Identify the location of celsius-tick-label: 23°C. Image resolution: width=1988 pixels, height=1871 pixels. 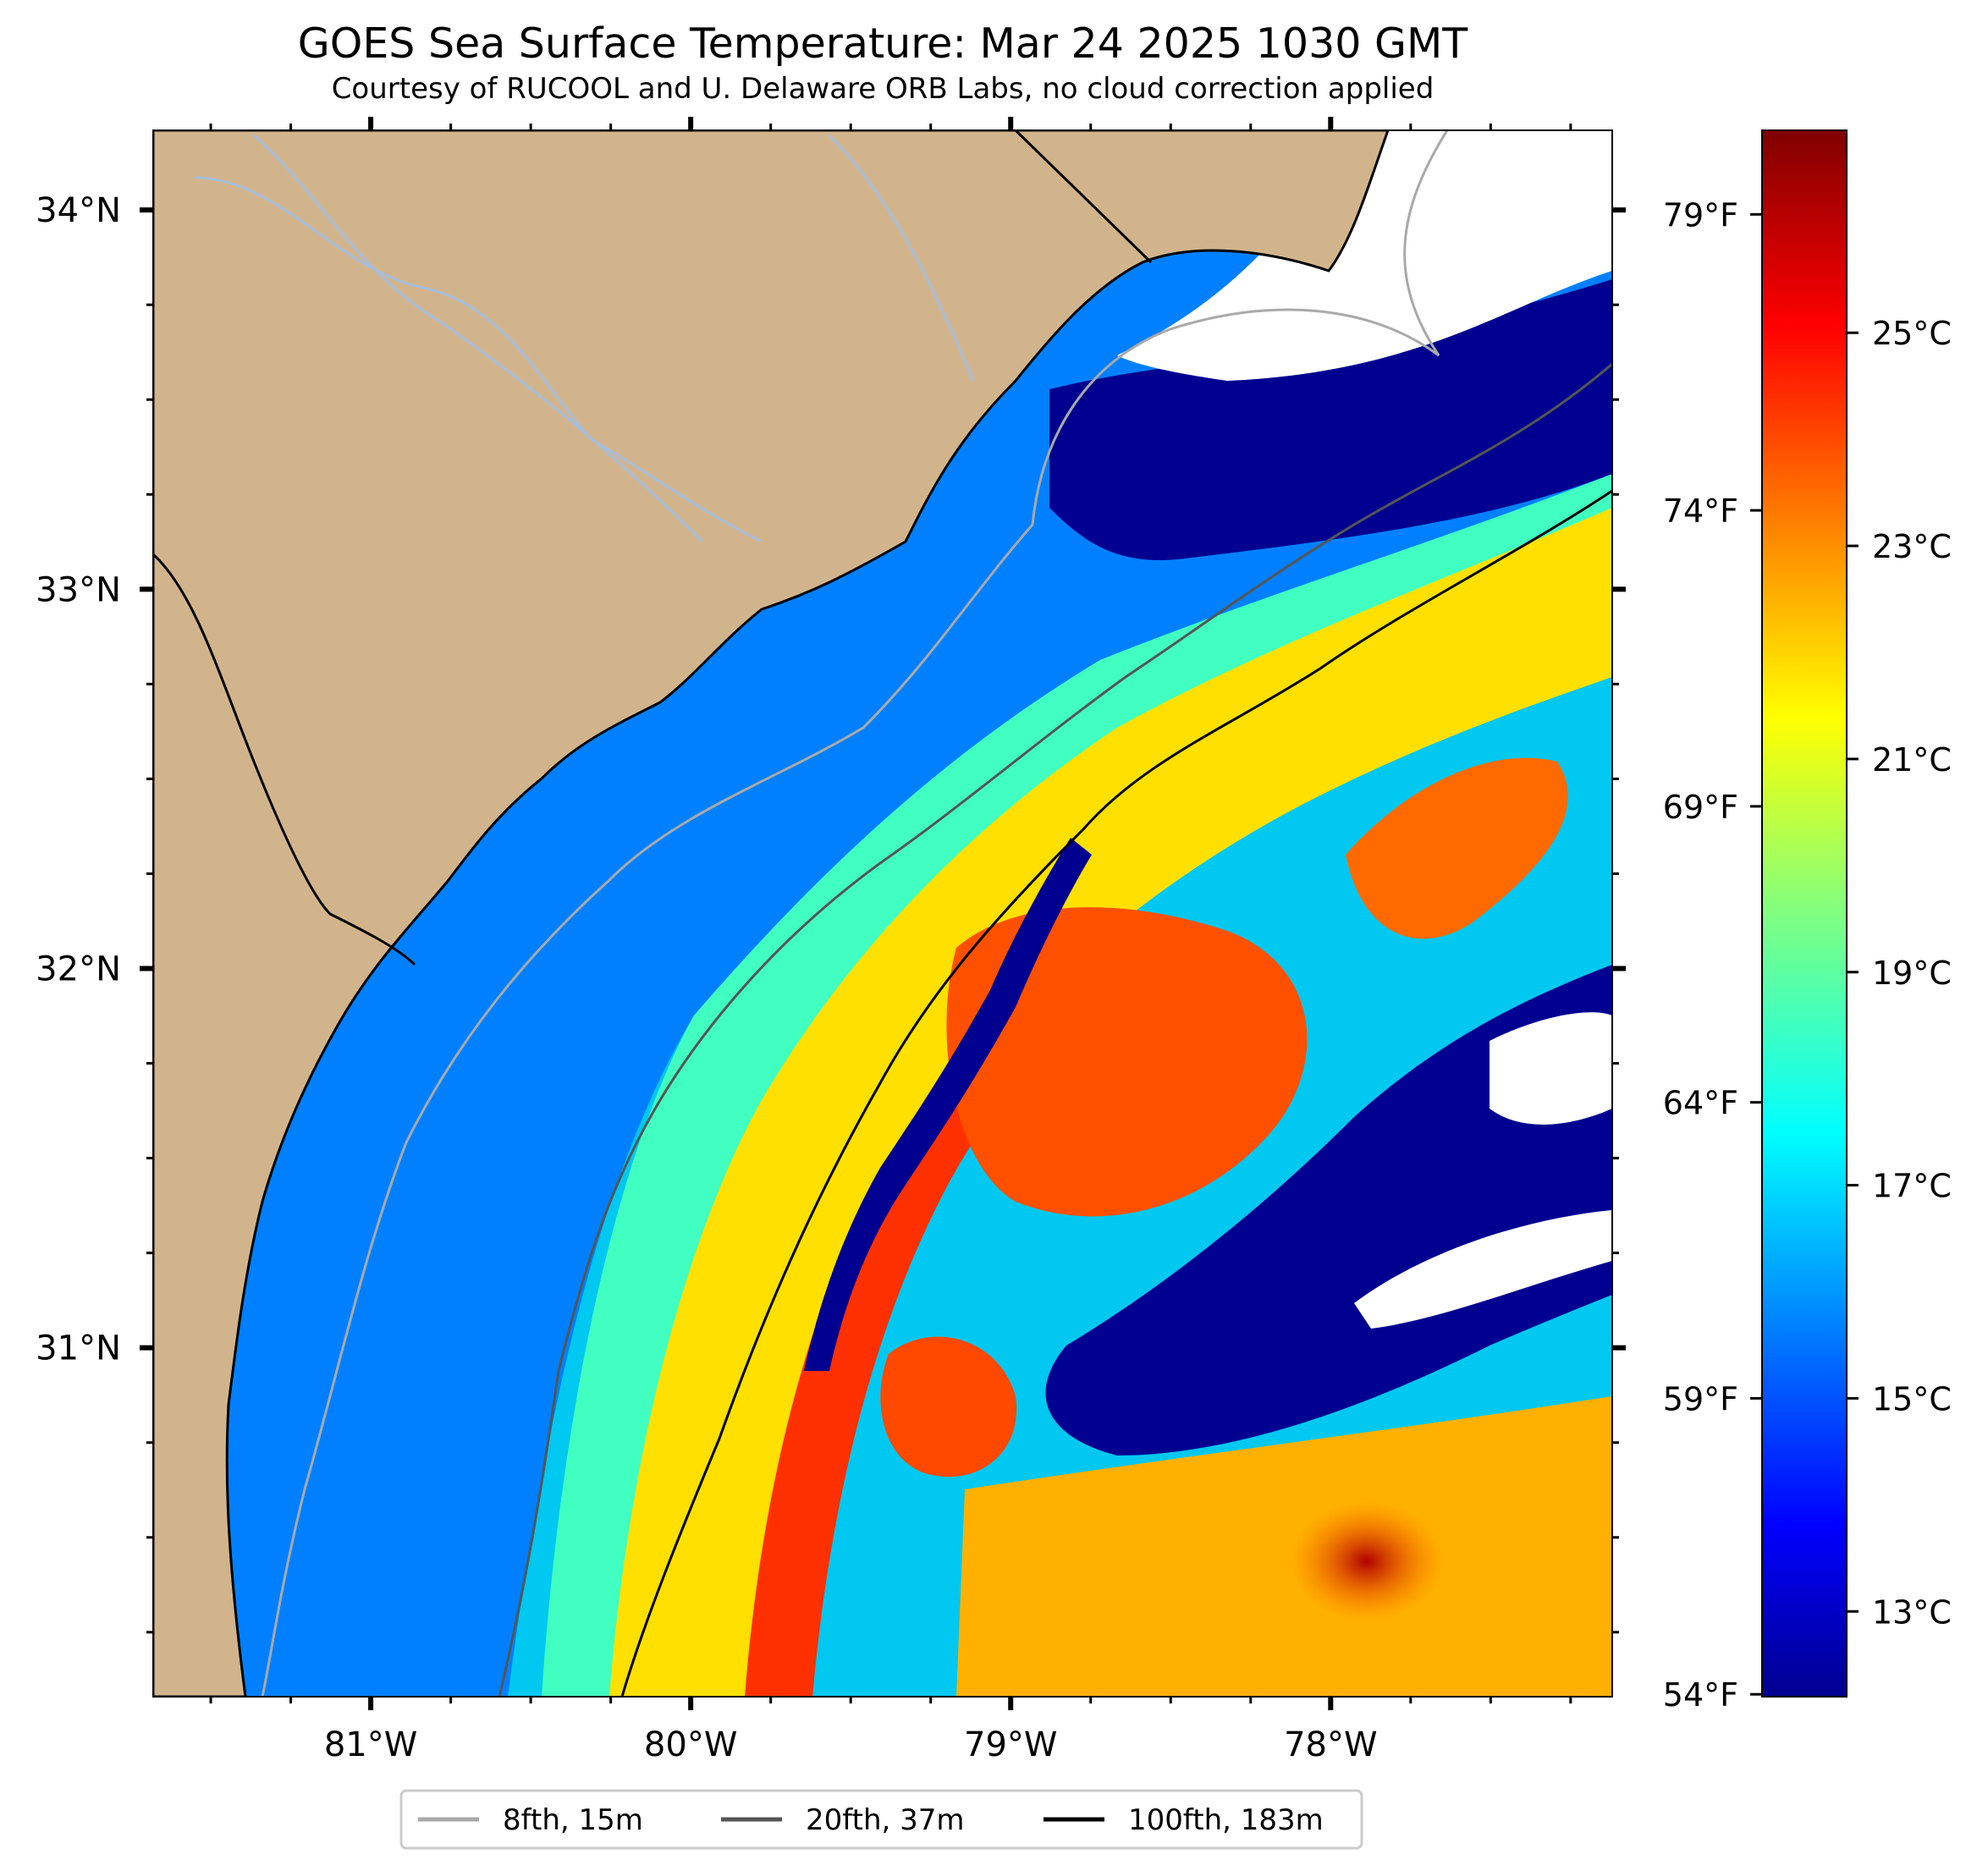
(1912, 547).